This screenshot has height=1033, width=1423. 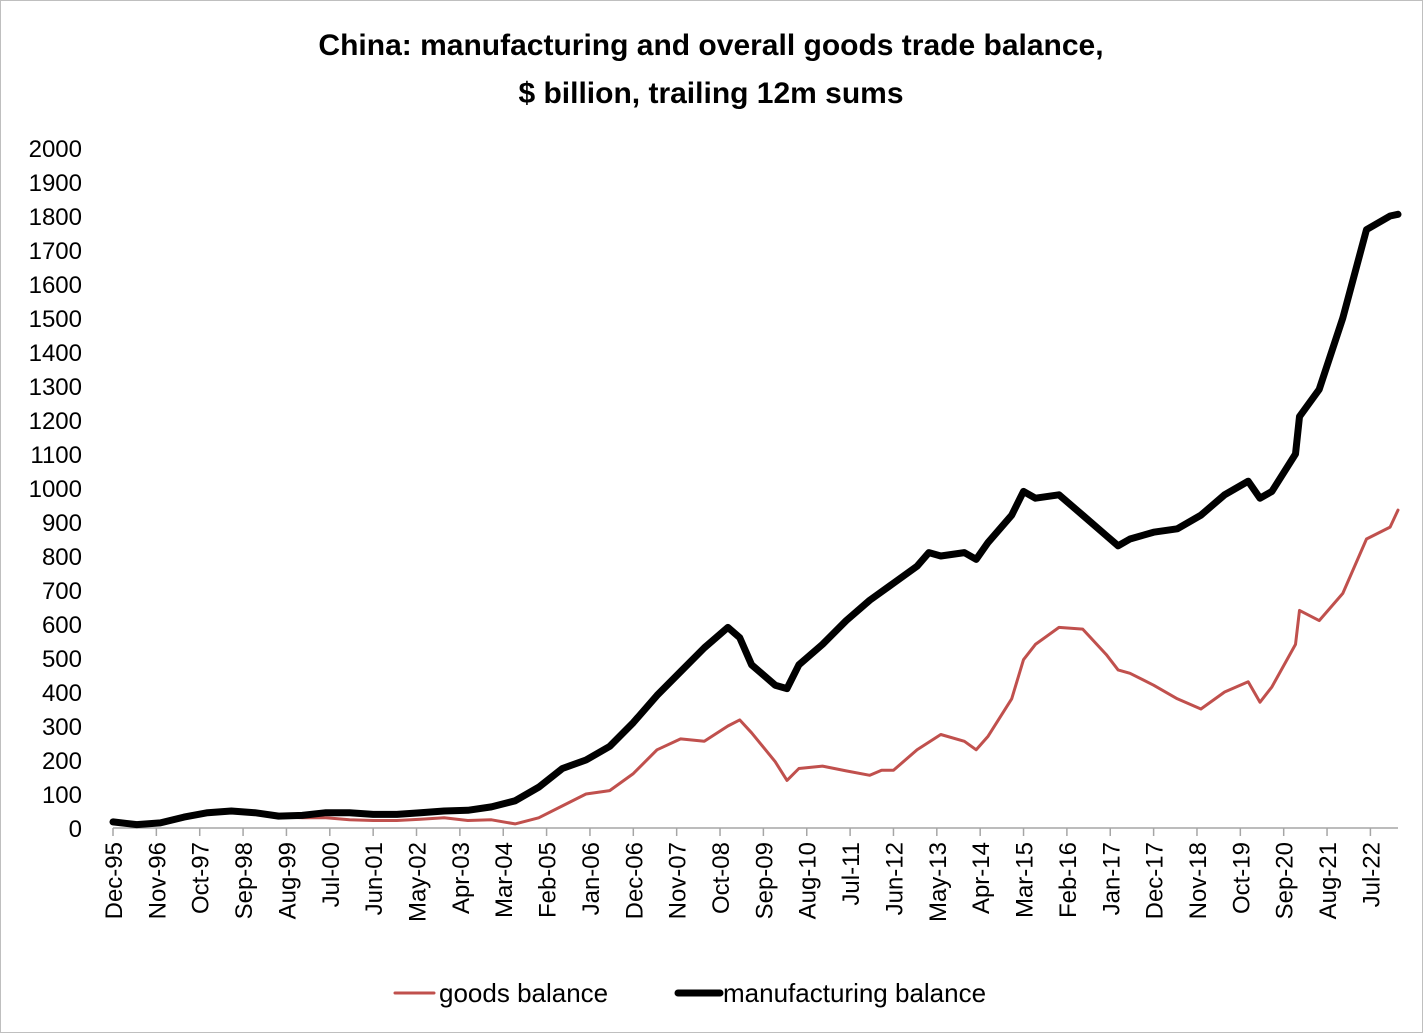 What do you see at coordinates (1328, 880) in the screenshot?
I see `x-tick-label: Aug-21` at bounding box center [1328, 880].